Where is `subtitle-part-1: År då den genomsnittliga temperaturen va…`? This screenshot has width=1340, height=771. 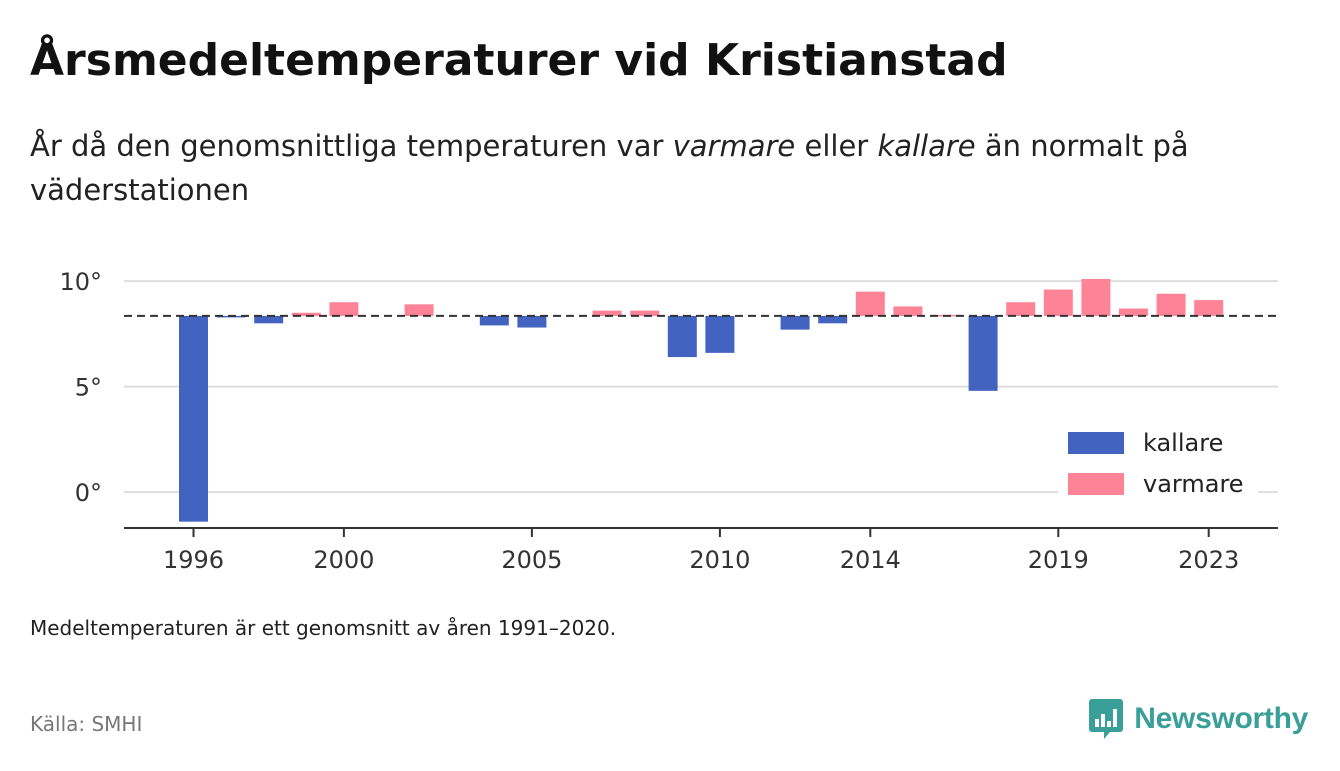
subtitle-part-1: År då den genomsnittliga temperaturen va… is located at coordinates (351, 146).